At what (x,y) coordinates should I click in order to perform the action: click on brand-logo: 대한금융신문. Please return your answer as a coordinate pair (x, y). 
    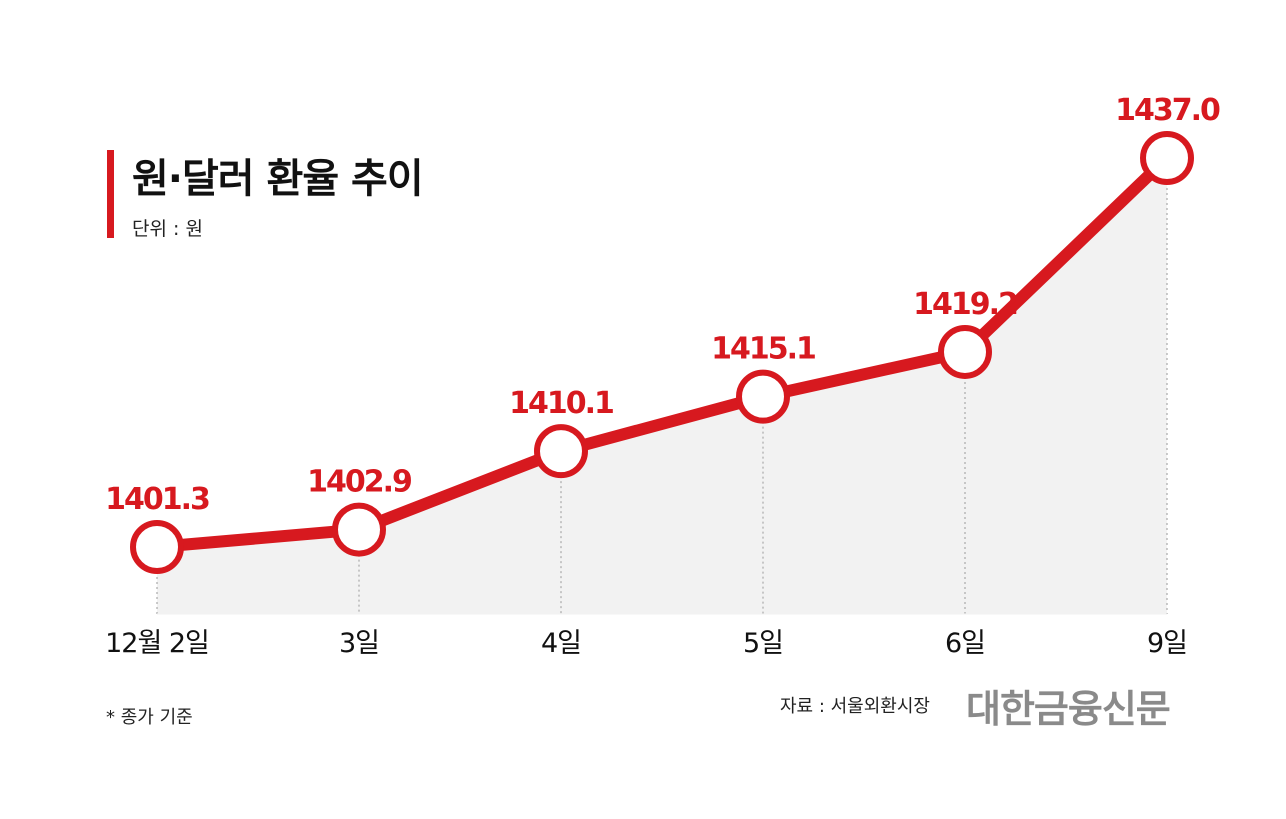
    Looking at the image, I should click on (1068, 709).